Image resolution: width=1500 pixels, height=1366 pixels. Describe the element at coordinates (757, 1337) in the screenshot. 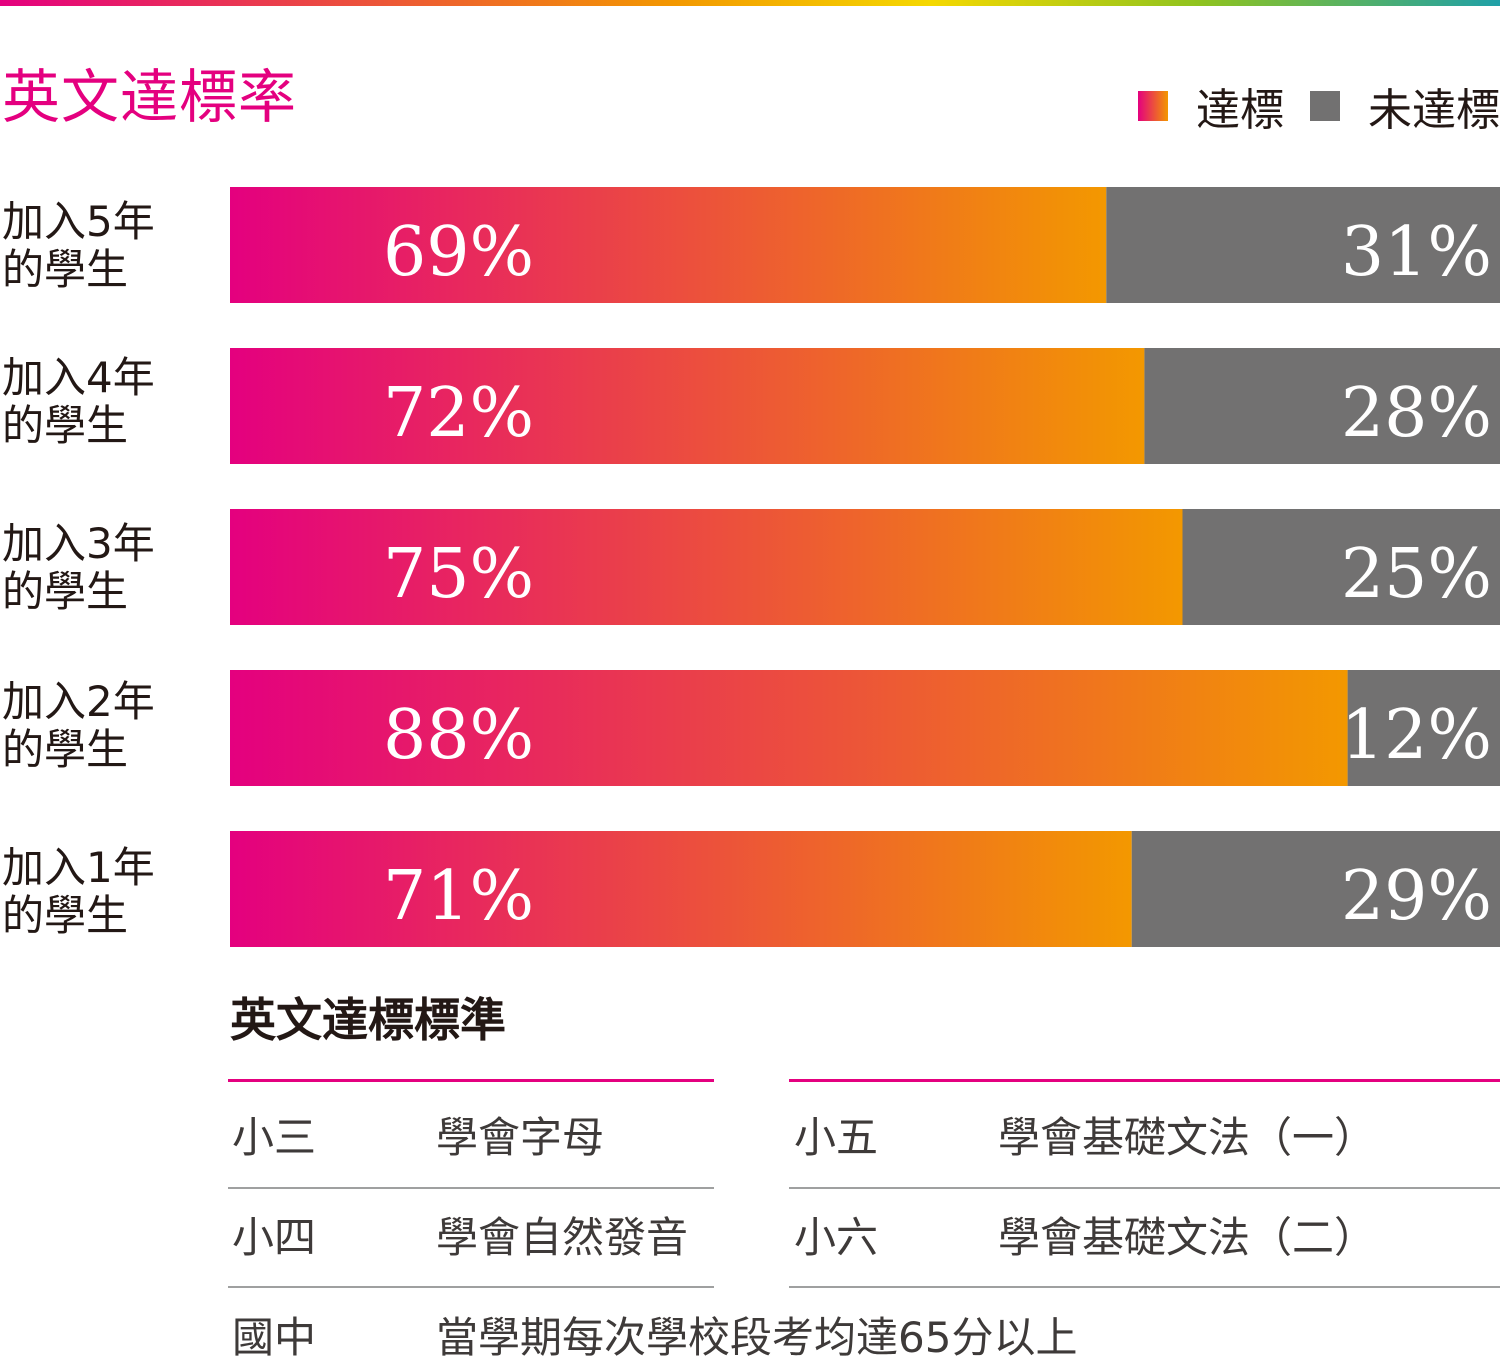

I see `grade-requirement: 當學期每次學校段考均達65分以上` at that location.